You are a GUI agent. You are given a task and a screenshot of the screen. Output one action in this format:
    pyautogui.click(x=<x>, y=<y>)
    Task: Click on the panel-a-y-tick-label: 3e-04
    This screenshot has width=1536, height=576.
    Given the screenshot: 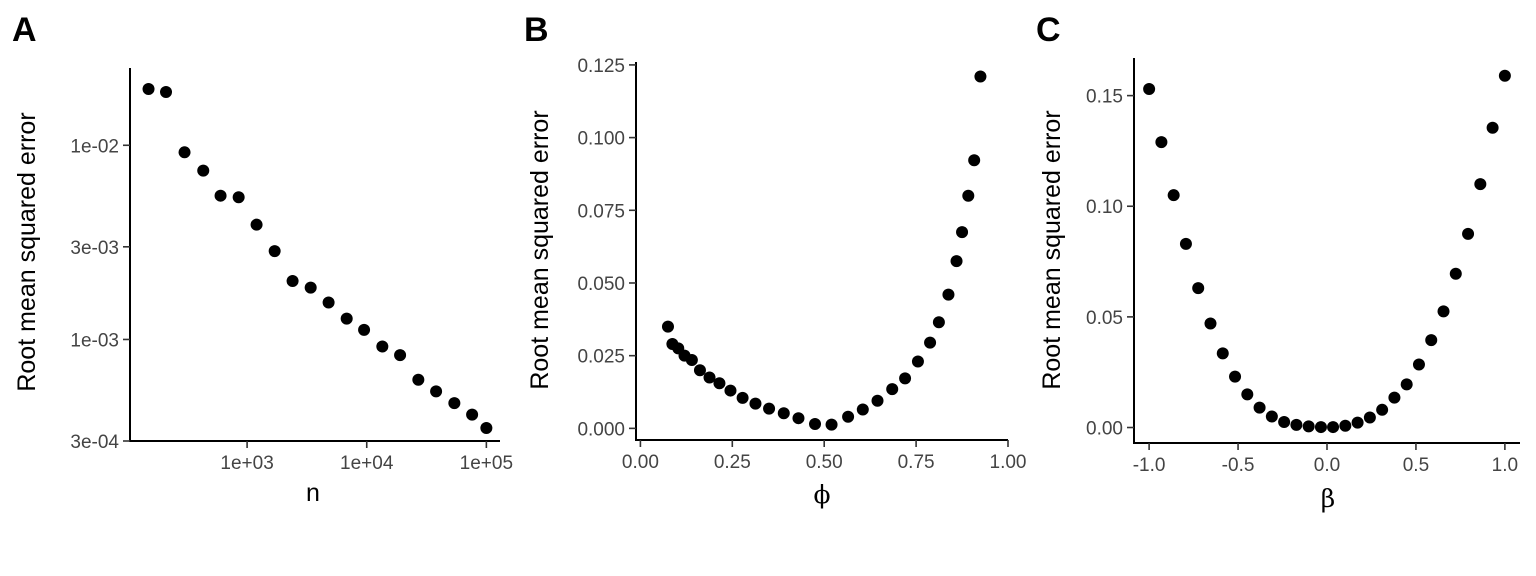 What is the action you would take?
    pyautogui.click(x=94, y=442)
    